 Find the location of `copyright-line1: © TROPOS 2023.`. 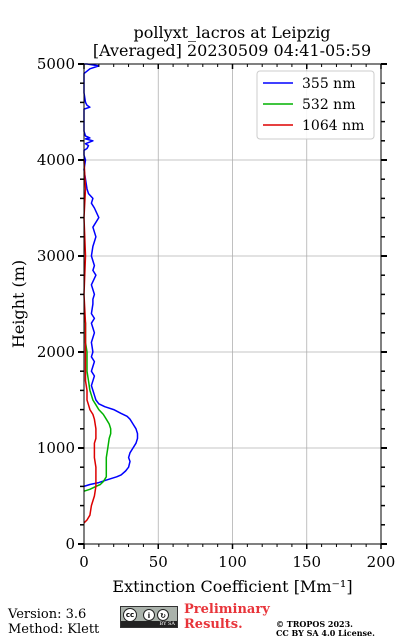

copyright-line1: © TROPOS 2023. is located at coordinates (314, 624).